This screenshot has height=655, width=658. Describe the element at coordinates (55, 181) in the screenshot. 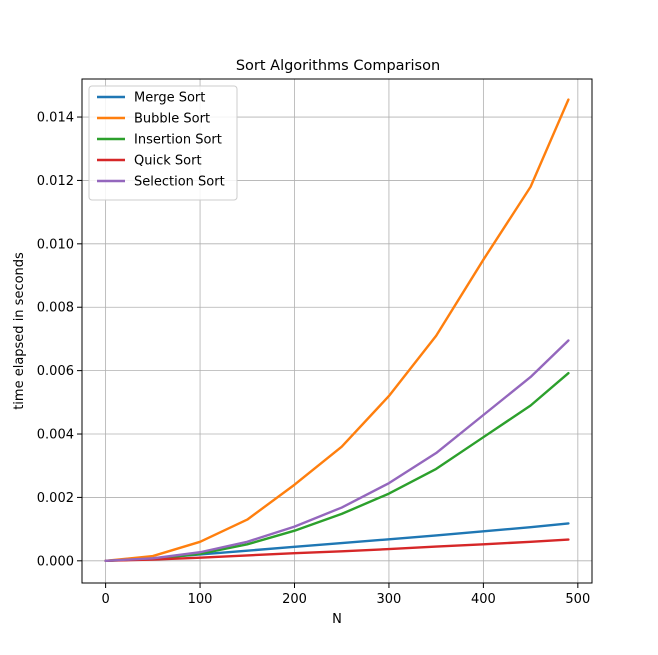

I see `y-tick-label: 0.012` at that location.